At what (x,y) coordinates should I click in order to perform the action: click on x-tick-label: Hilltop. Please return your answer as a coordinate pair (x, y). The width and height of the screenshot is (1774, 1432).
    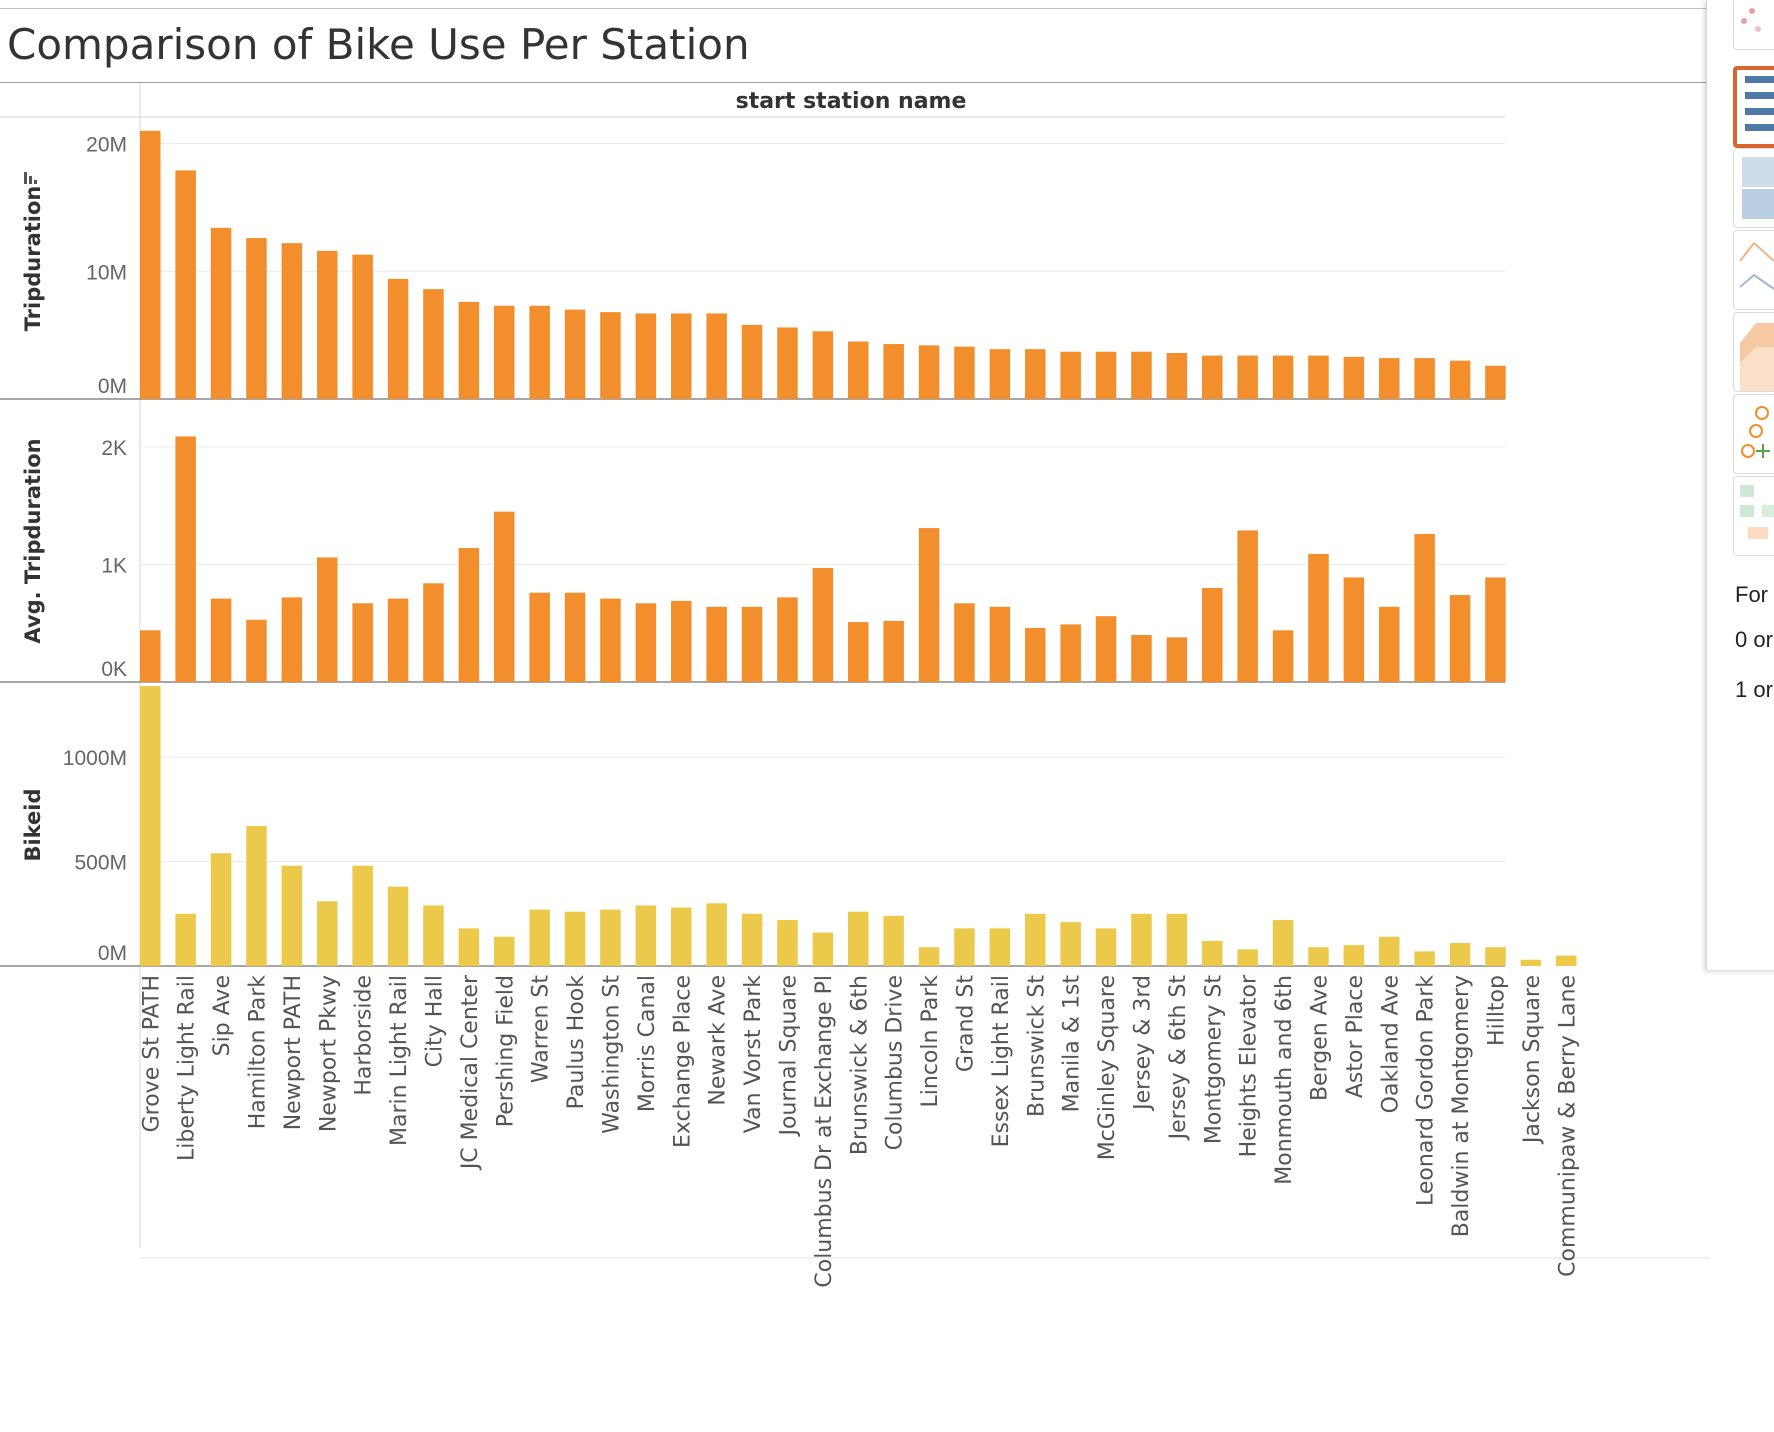
    Looking at the image, I should click on (1496, 1010).